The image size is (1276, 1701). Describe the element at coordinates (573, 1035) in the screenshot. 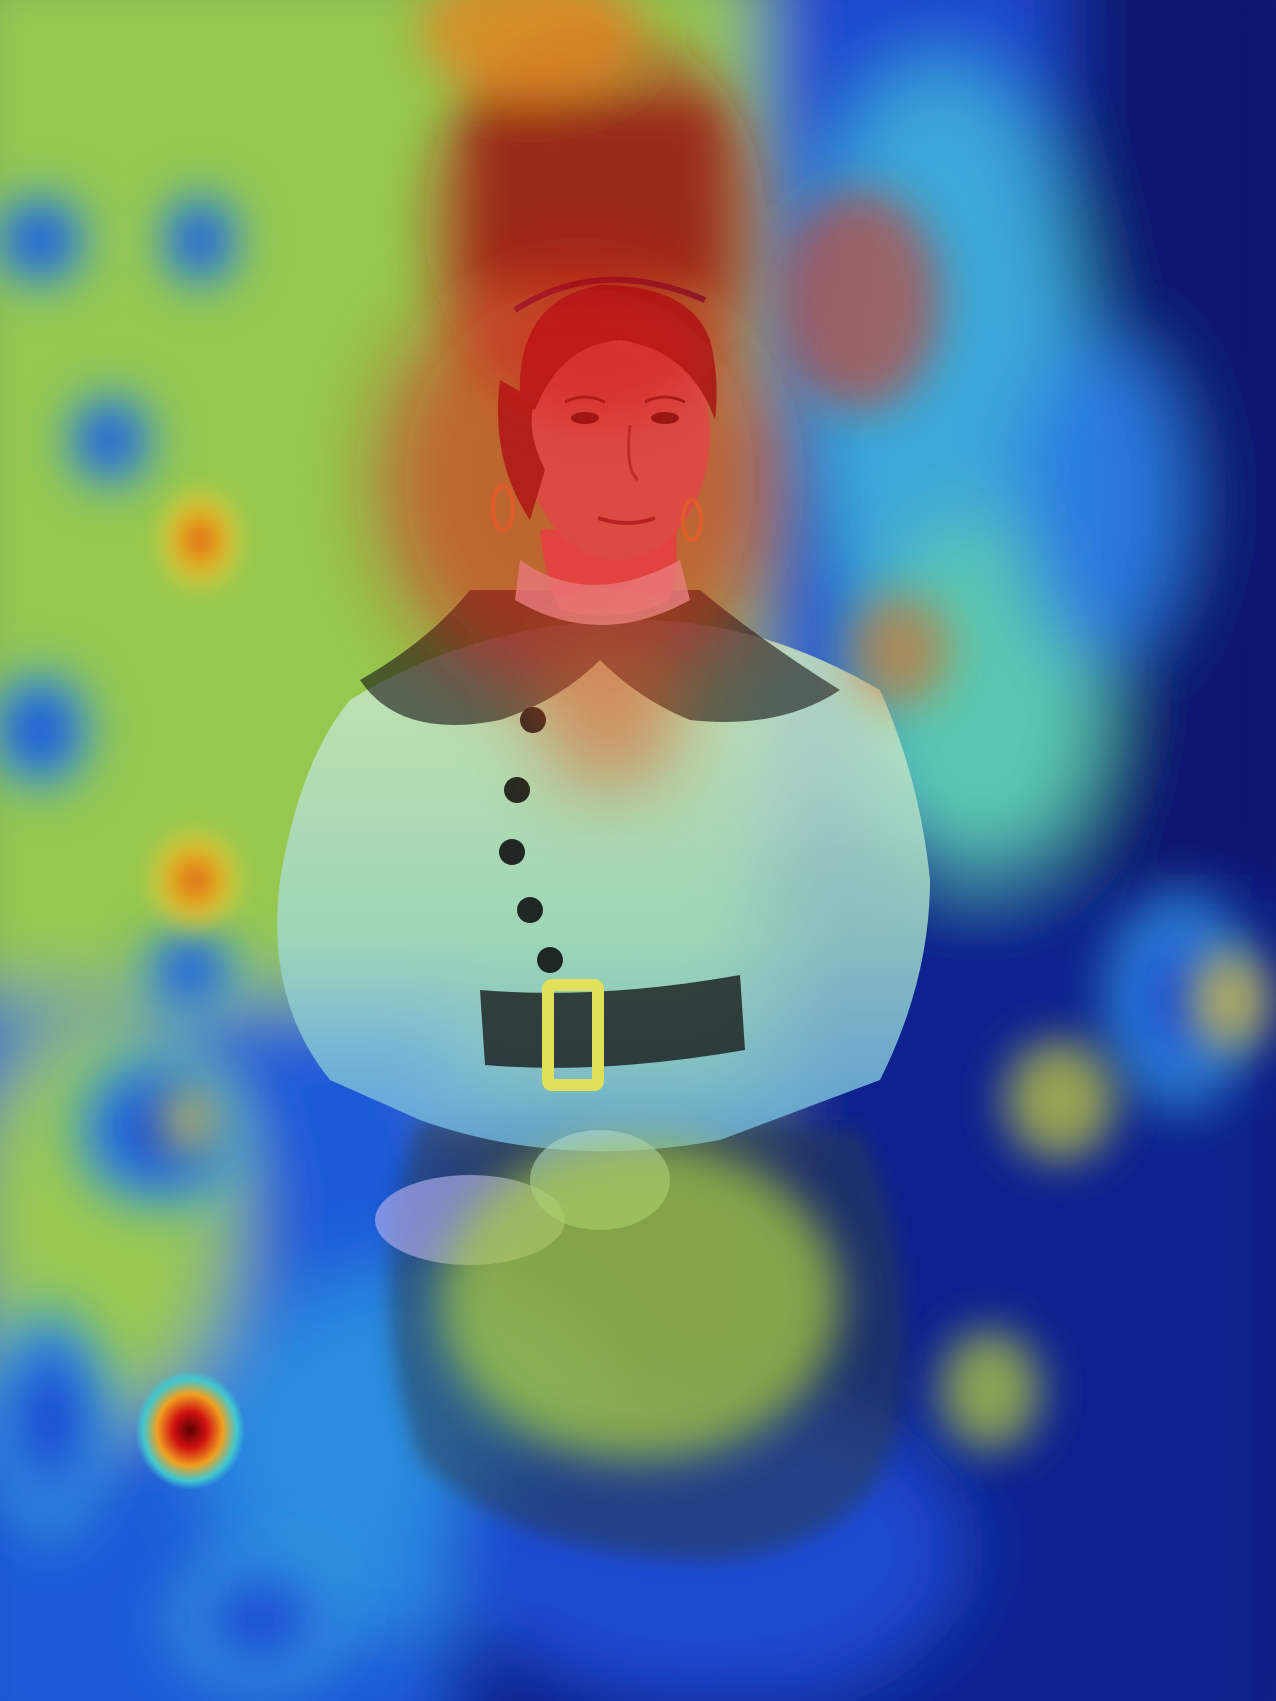

I see `belt-buckle` at that location.